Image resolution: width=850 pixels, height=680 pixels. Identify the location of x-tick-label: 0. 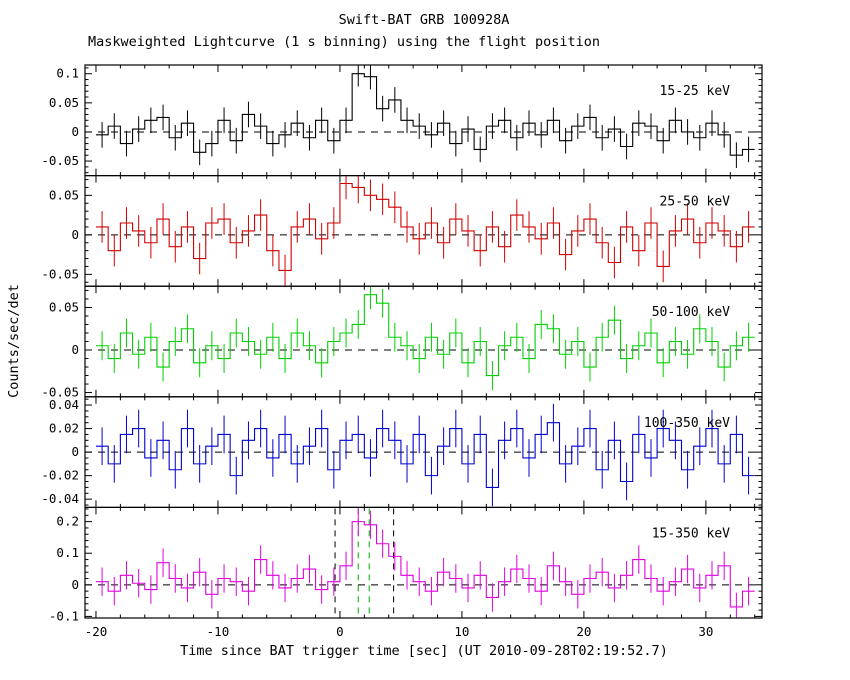
(340, 631).